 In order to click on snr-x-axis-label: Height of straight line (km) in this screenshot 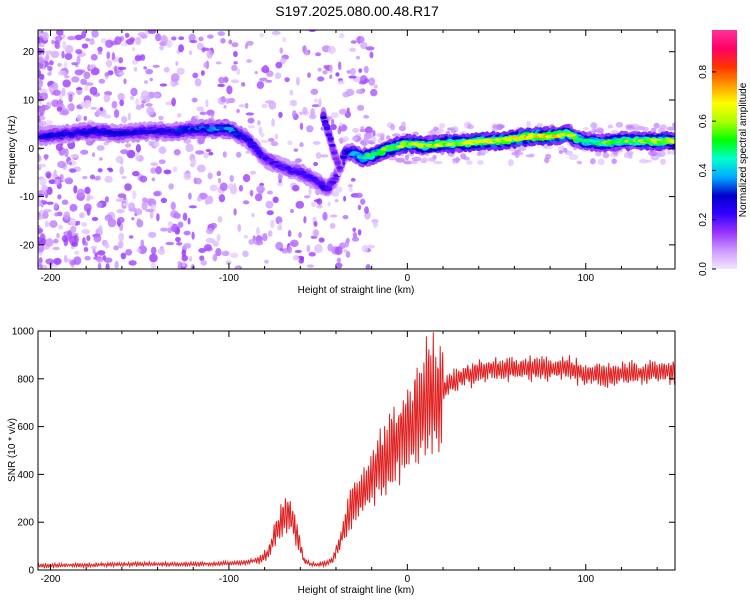, I will do `click(356, 590)`.